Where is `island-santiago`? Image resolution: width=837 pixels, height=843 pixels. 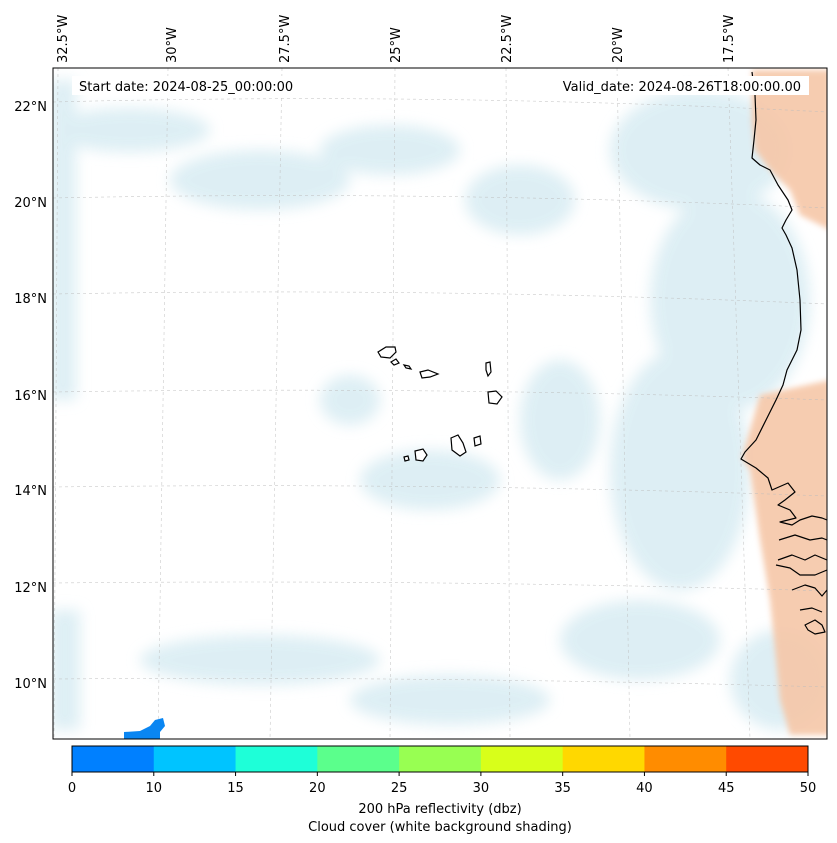
island-santiago is located at coordinates (458, 445).